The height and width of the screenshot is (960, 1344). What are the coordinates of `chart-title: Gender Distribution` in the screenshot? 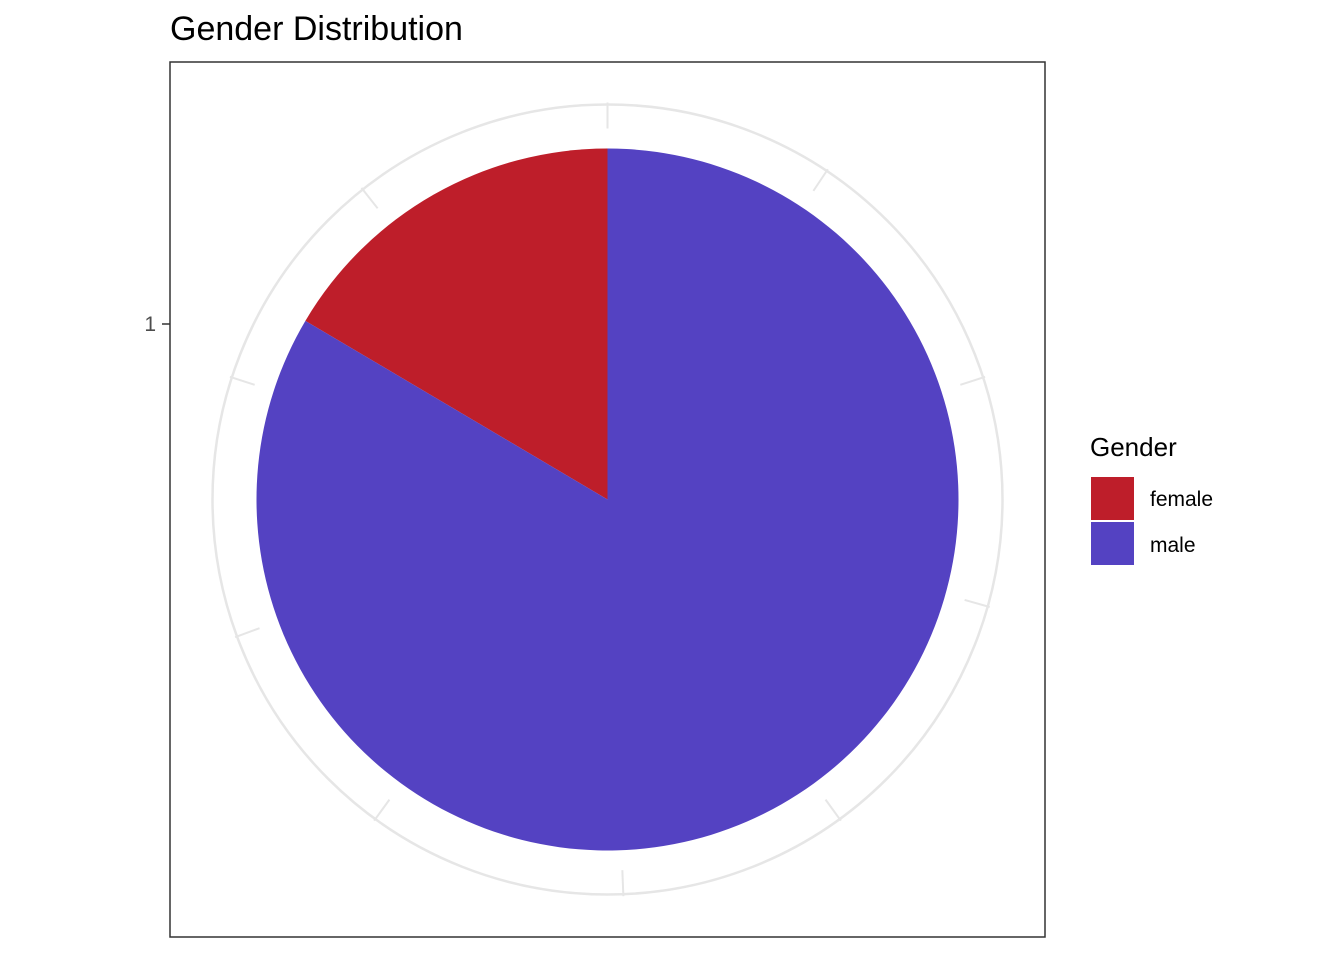 It's located at (316, 29).